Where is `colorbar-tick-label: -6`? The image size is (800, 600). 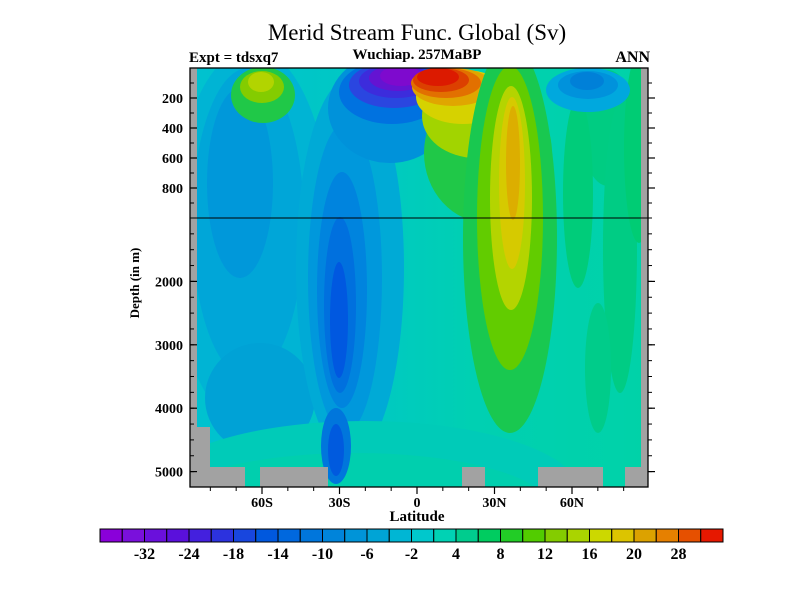 colorbar-tick-label: -6 is located at coordinates (366, 554).